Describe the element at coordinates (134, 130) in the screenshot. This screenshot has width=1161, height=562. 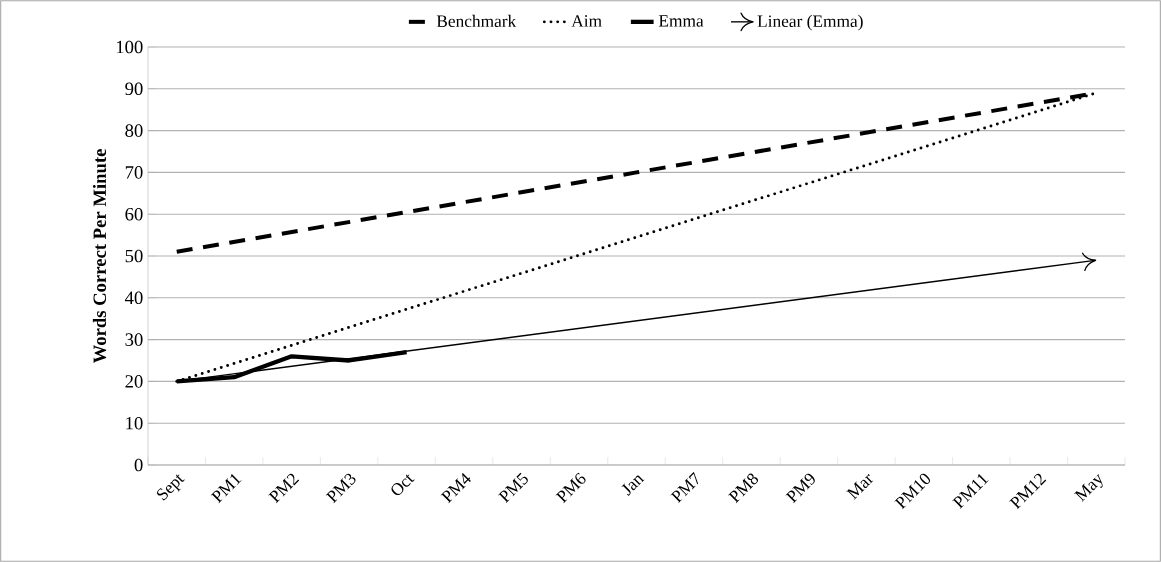
I see `y-tick-label: 80` at that location.